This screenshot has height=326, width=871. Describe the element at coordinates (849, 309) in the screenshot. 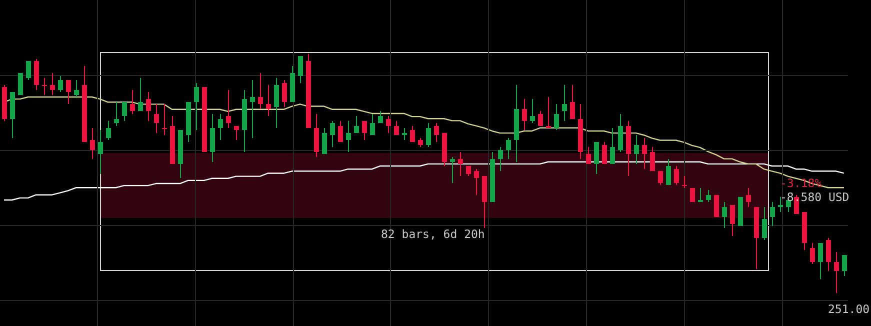

I see `text: 251.00` at that location.